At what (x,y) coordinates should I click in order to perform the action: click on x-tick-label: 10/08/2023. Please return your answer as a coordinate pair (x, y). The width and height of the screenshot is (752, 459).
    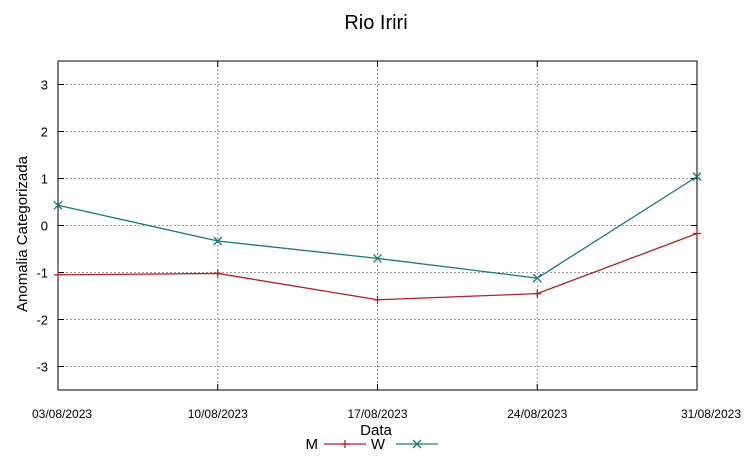
    Looking at the image, I should click on (218, 414).